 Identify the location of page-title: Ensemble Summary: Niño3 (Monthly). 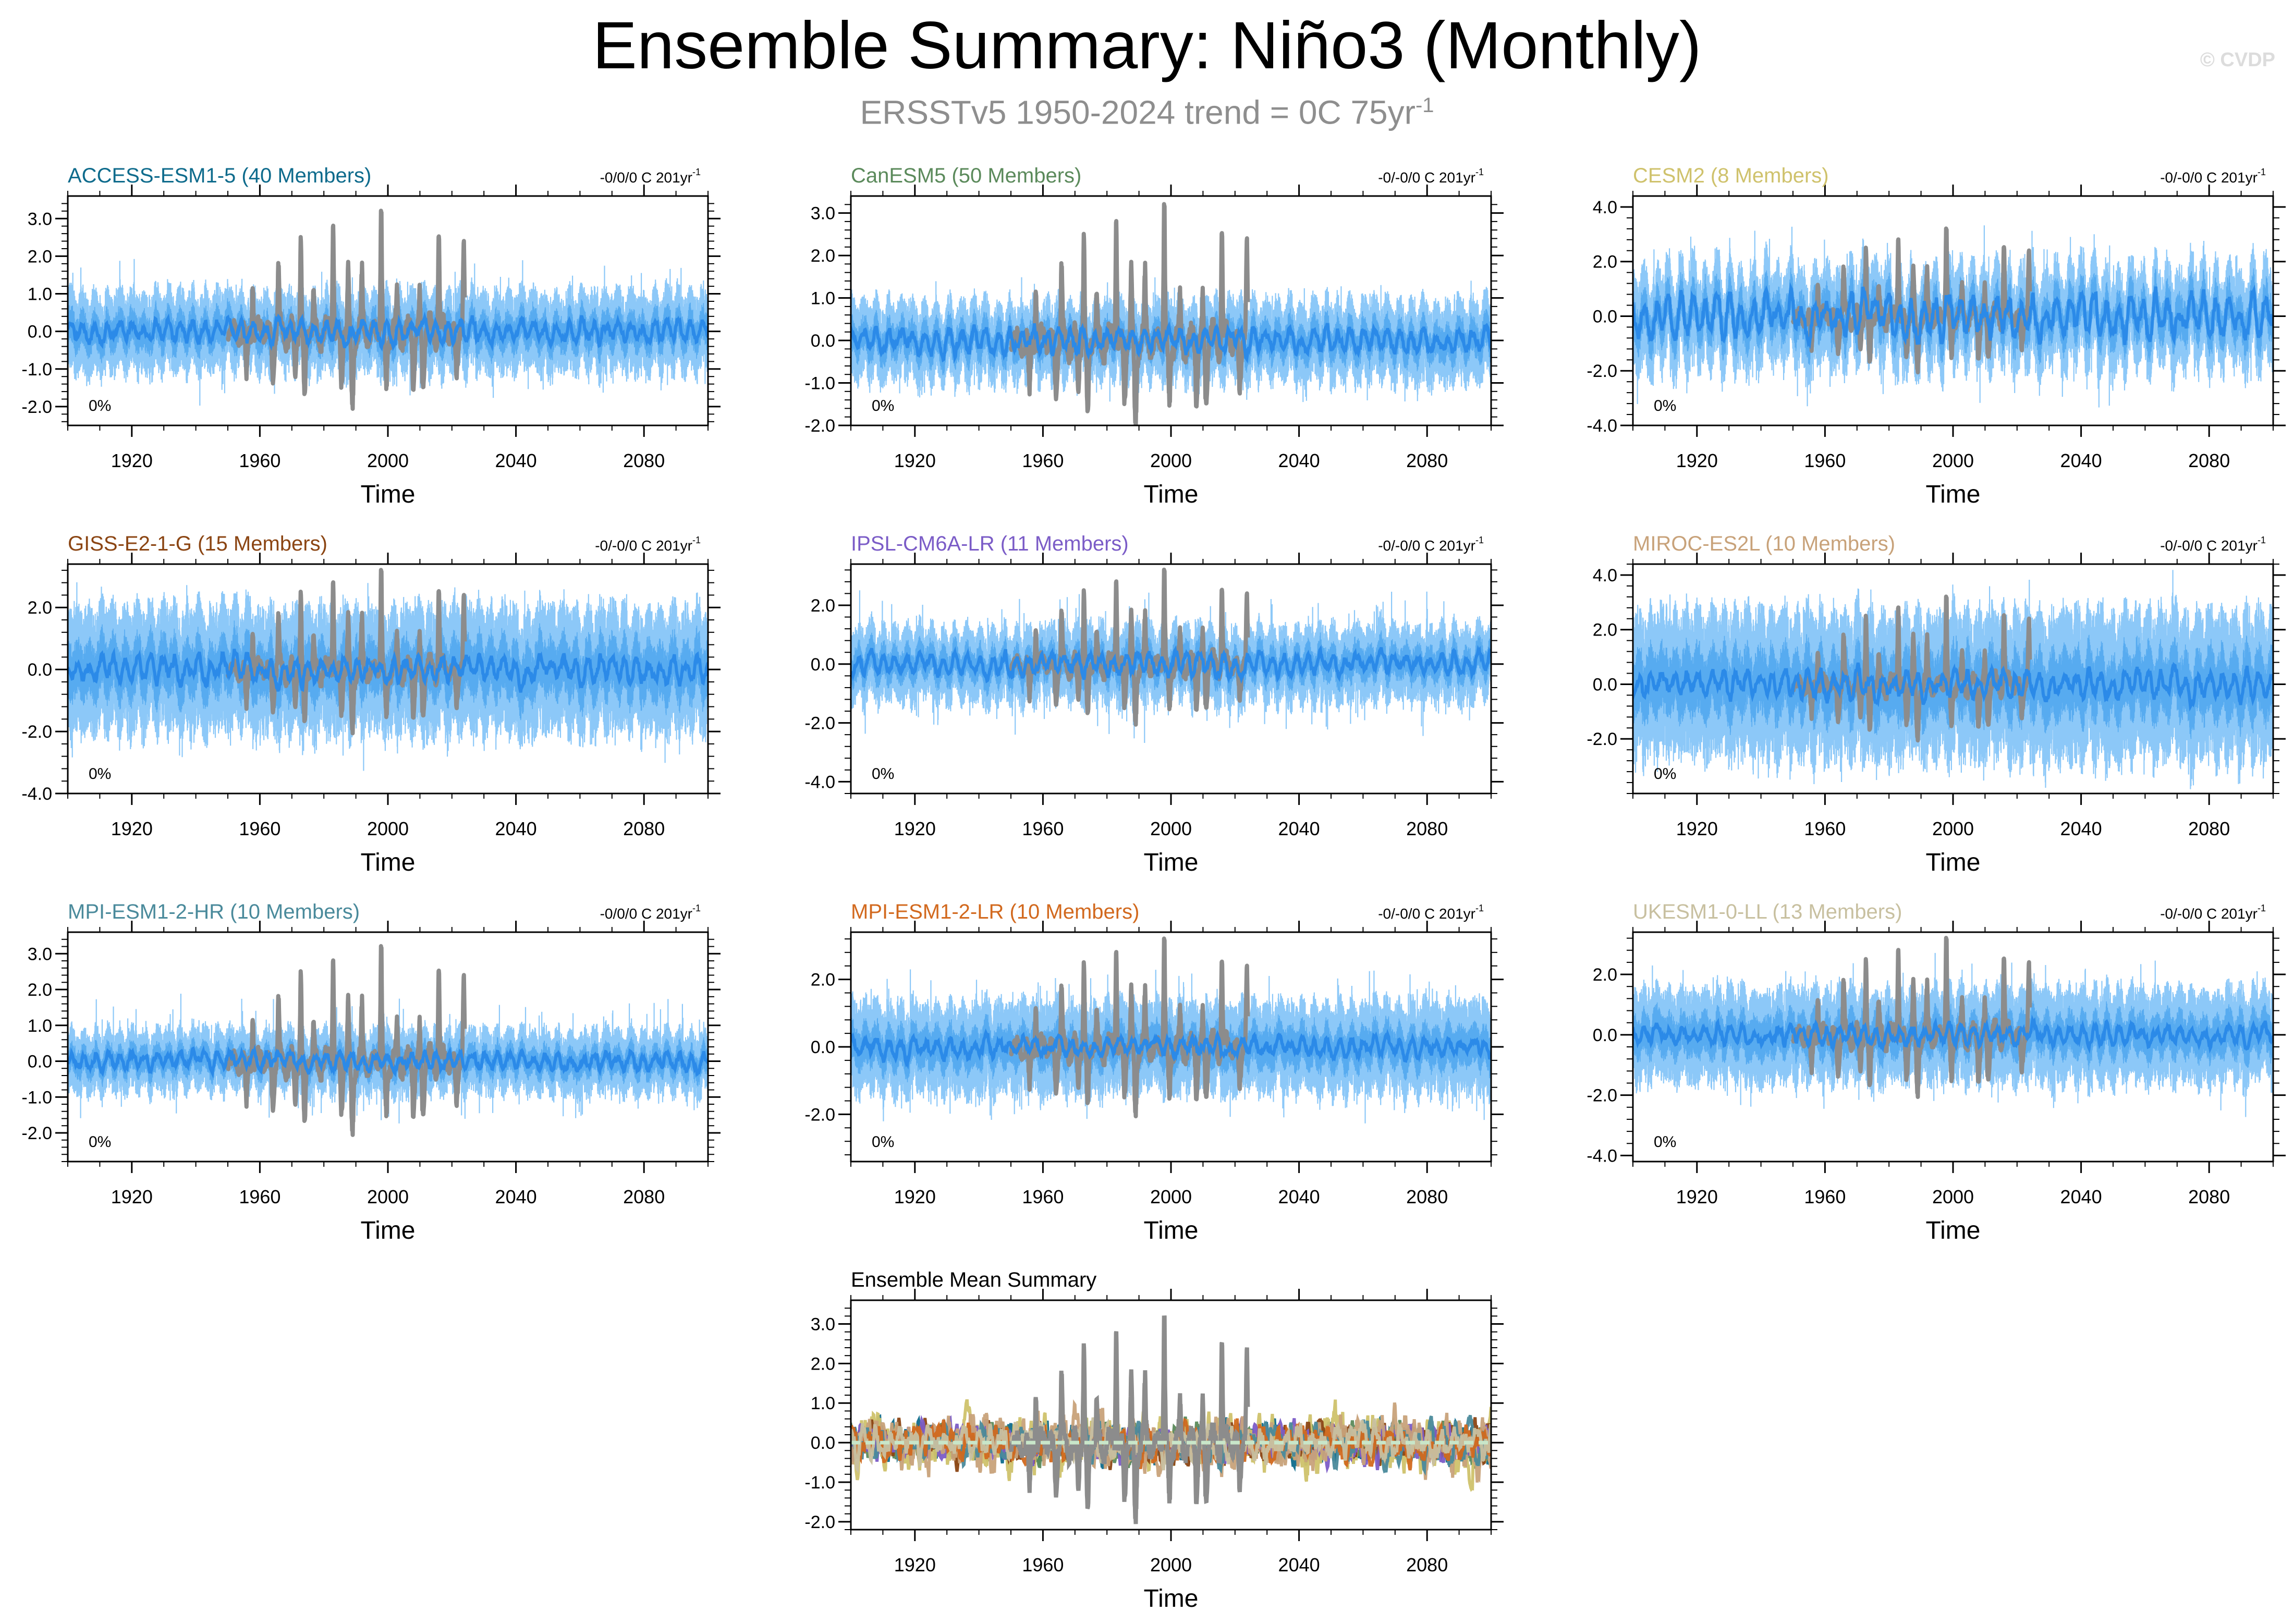
(1147, 45).